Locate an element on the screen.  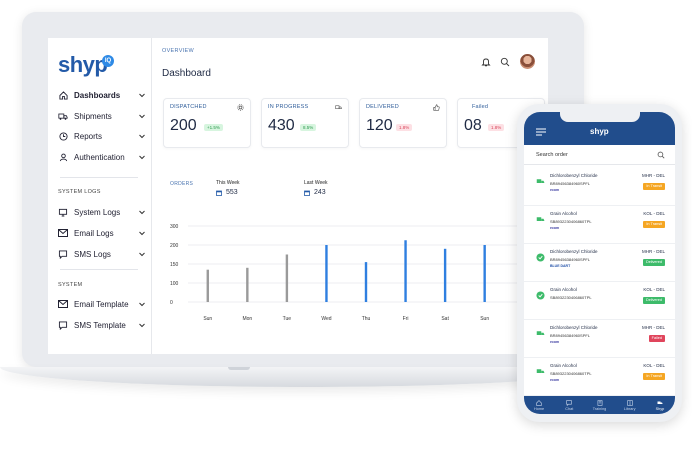
brand-logo: shyp is located at coordinates (83, 64).